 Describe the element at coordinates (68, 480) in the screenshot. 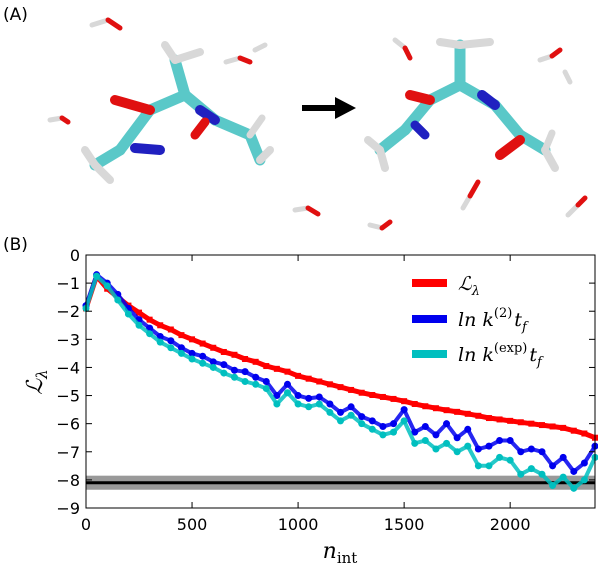

I see `y-tick-label: −8` at that location.